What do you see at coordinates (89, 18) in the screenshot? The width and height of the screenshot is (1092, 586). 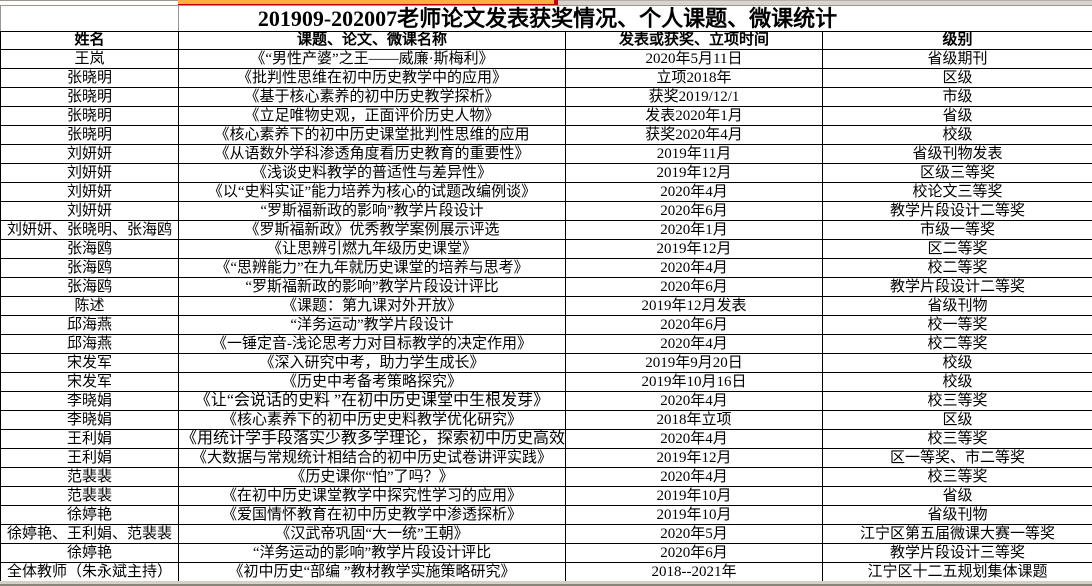 I see `title-row-empty-cell` at bounding box center [89, 18].